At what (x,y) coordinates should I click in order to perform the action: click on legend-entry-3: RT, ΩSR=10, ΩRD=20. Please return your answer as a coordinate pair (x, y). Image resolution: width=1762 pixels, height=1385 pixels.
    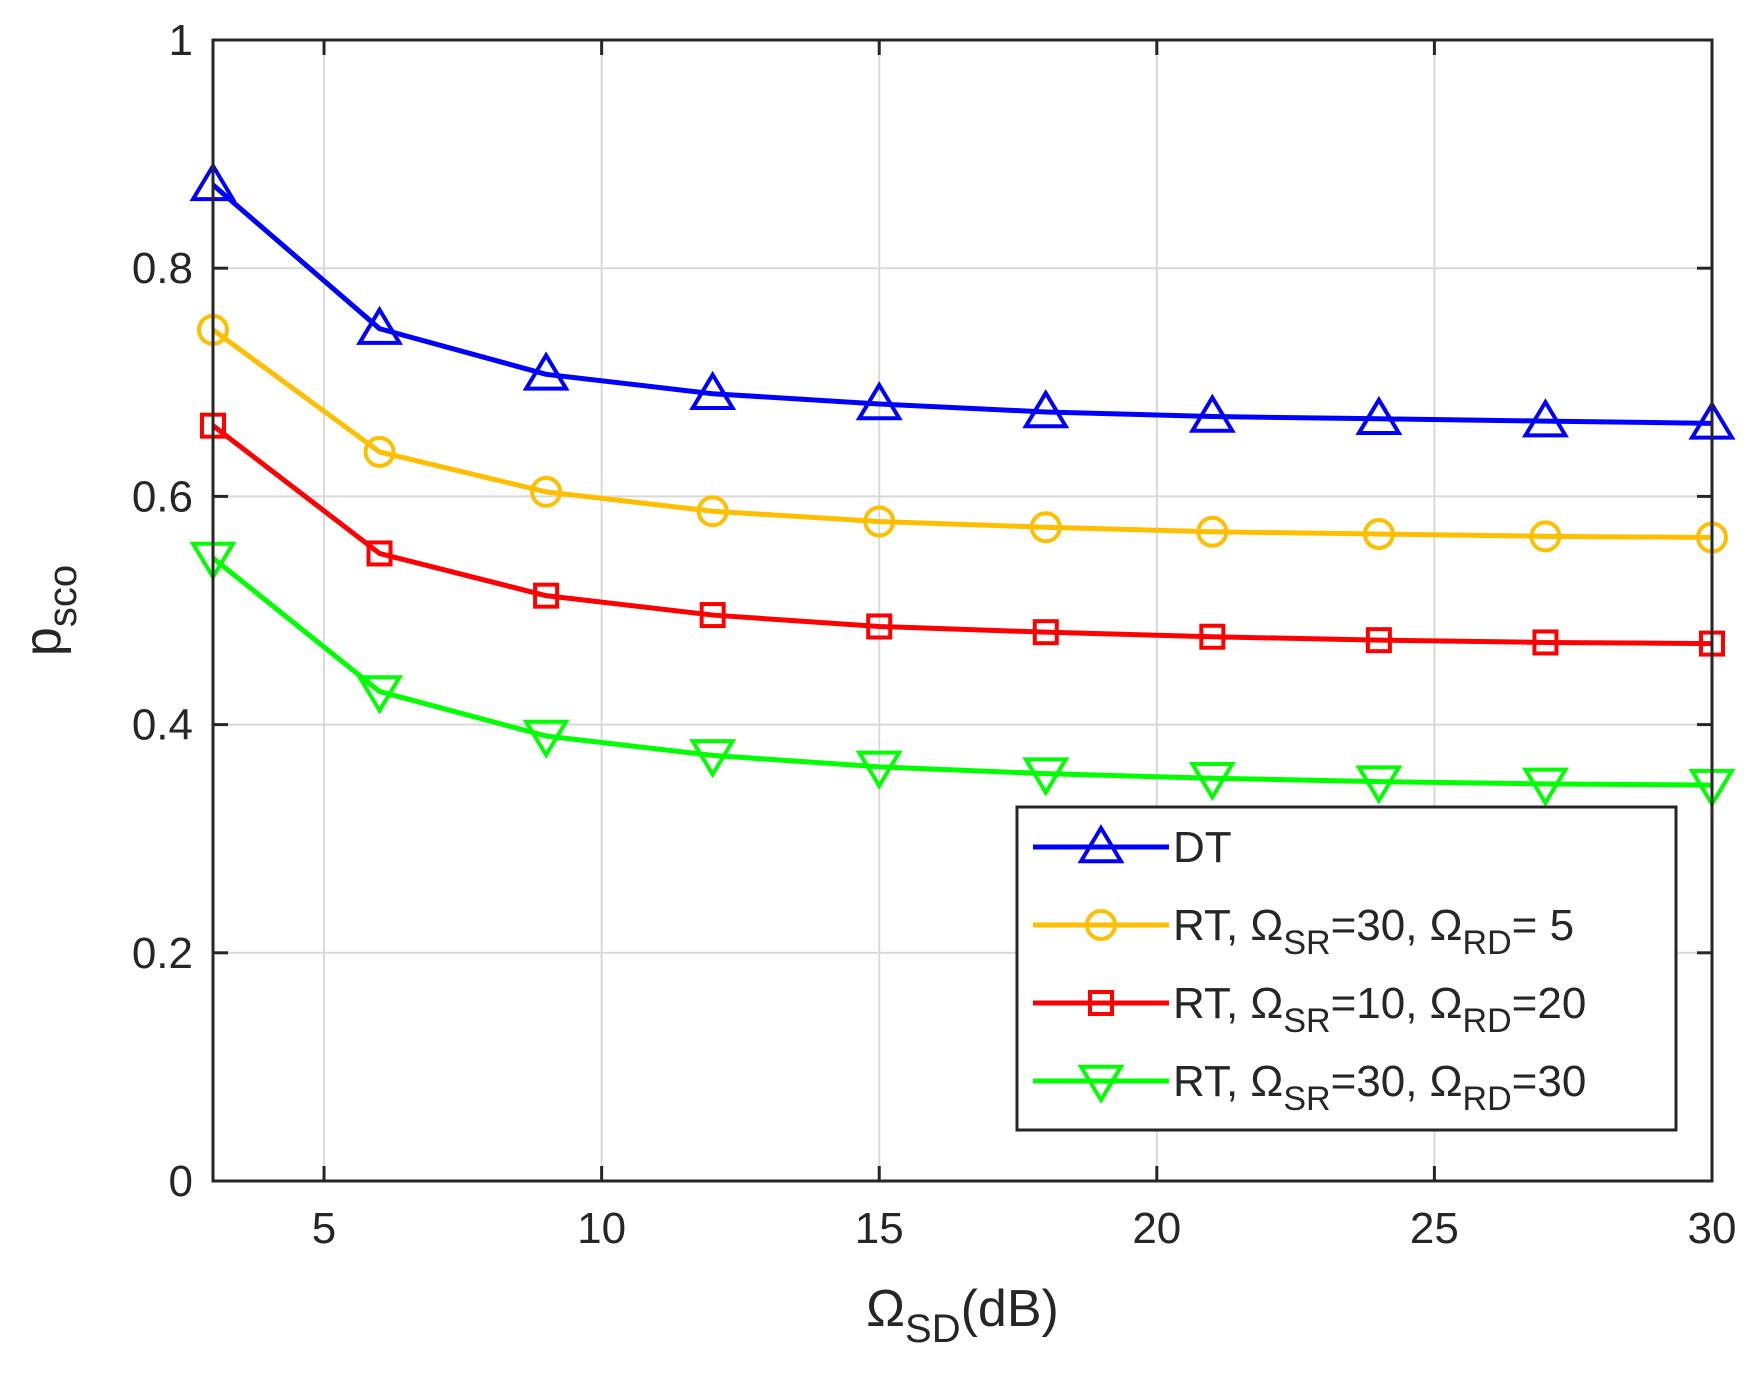
    Looking at the image, I should click on (1309, 1009).